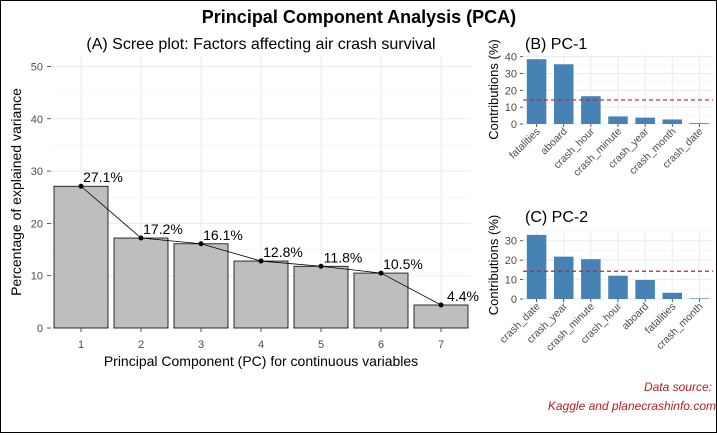 This screenshot has height=437, width=717. Describe the element at coordinates (511, 75) in the screenshot. I see `pc1-y-tick-label: 30` at that location.